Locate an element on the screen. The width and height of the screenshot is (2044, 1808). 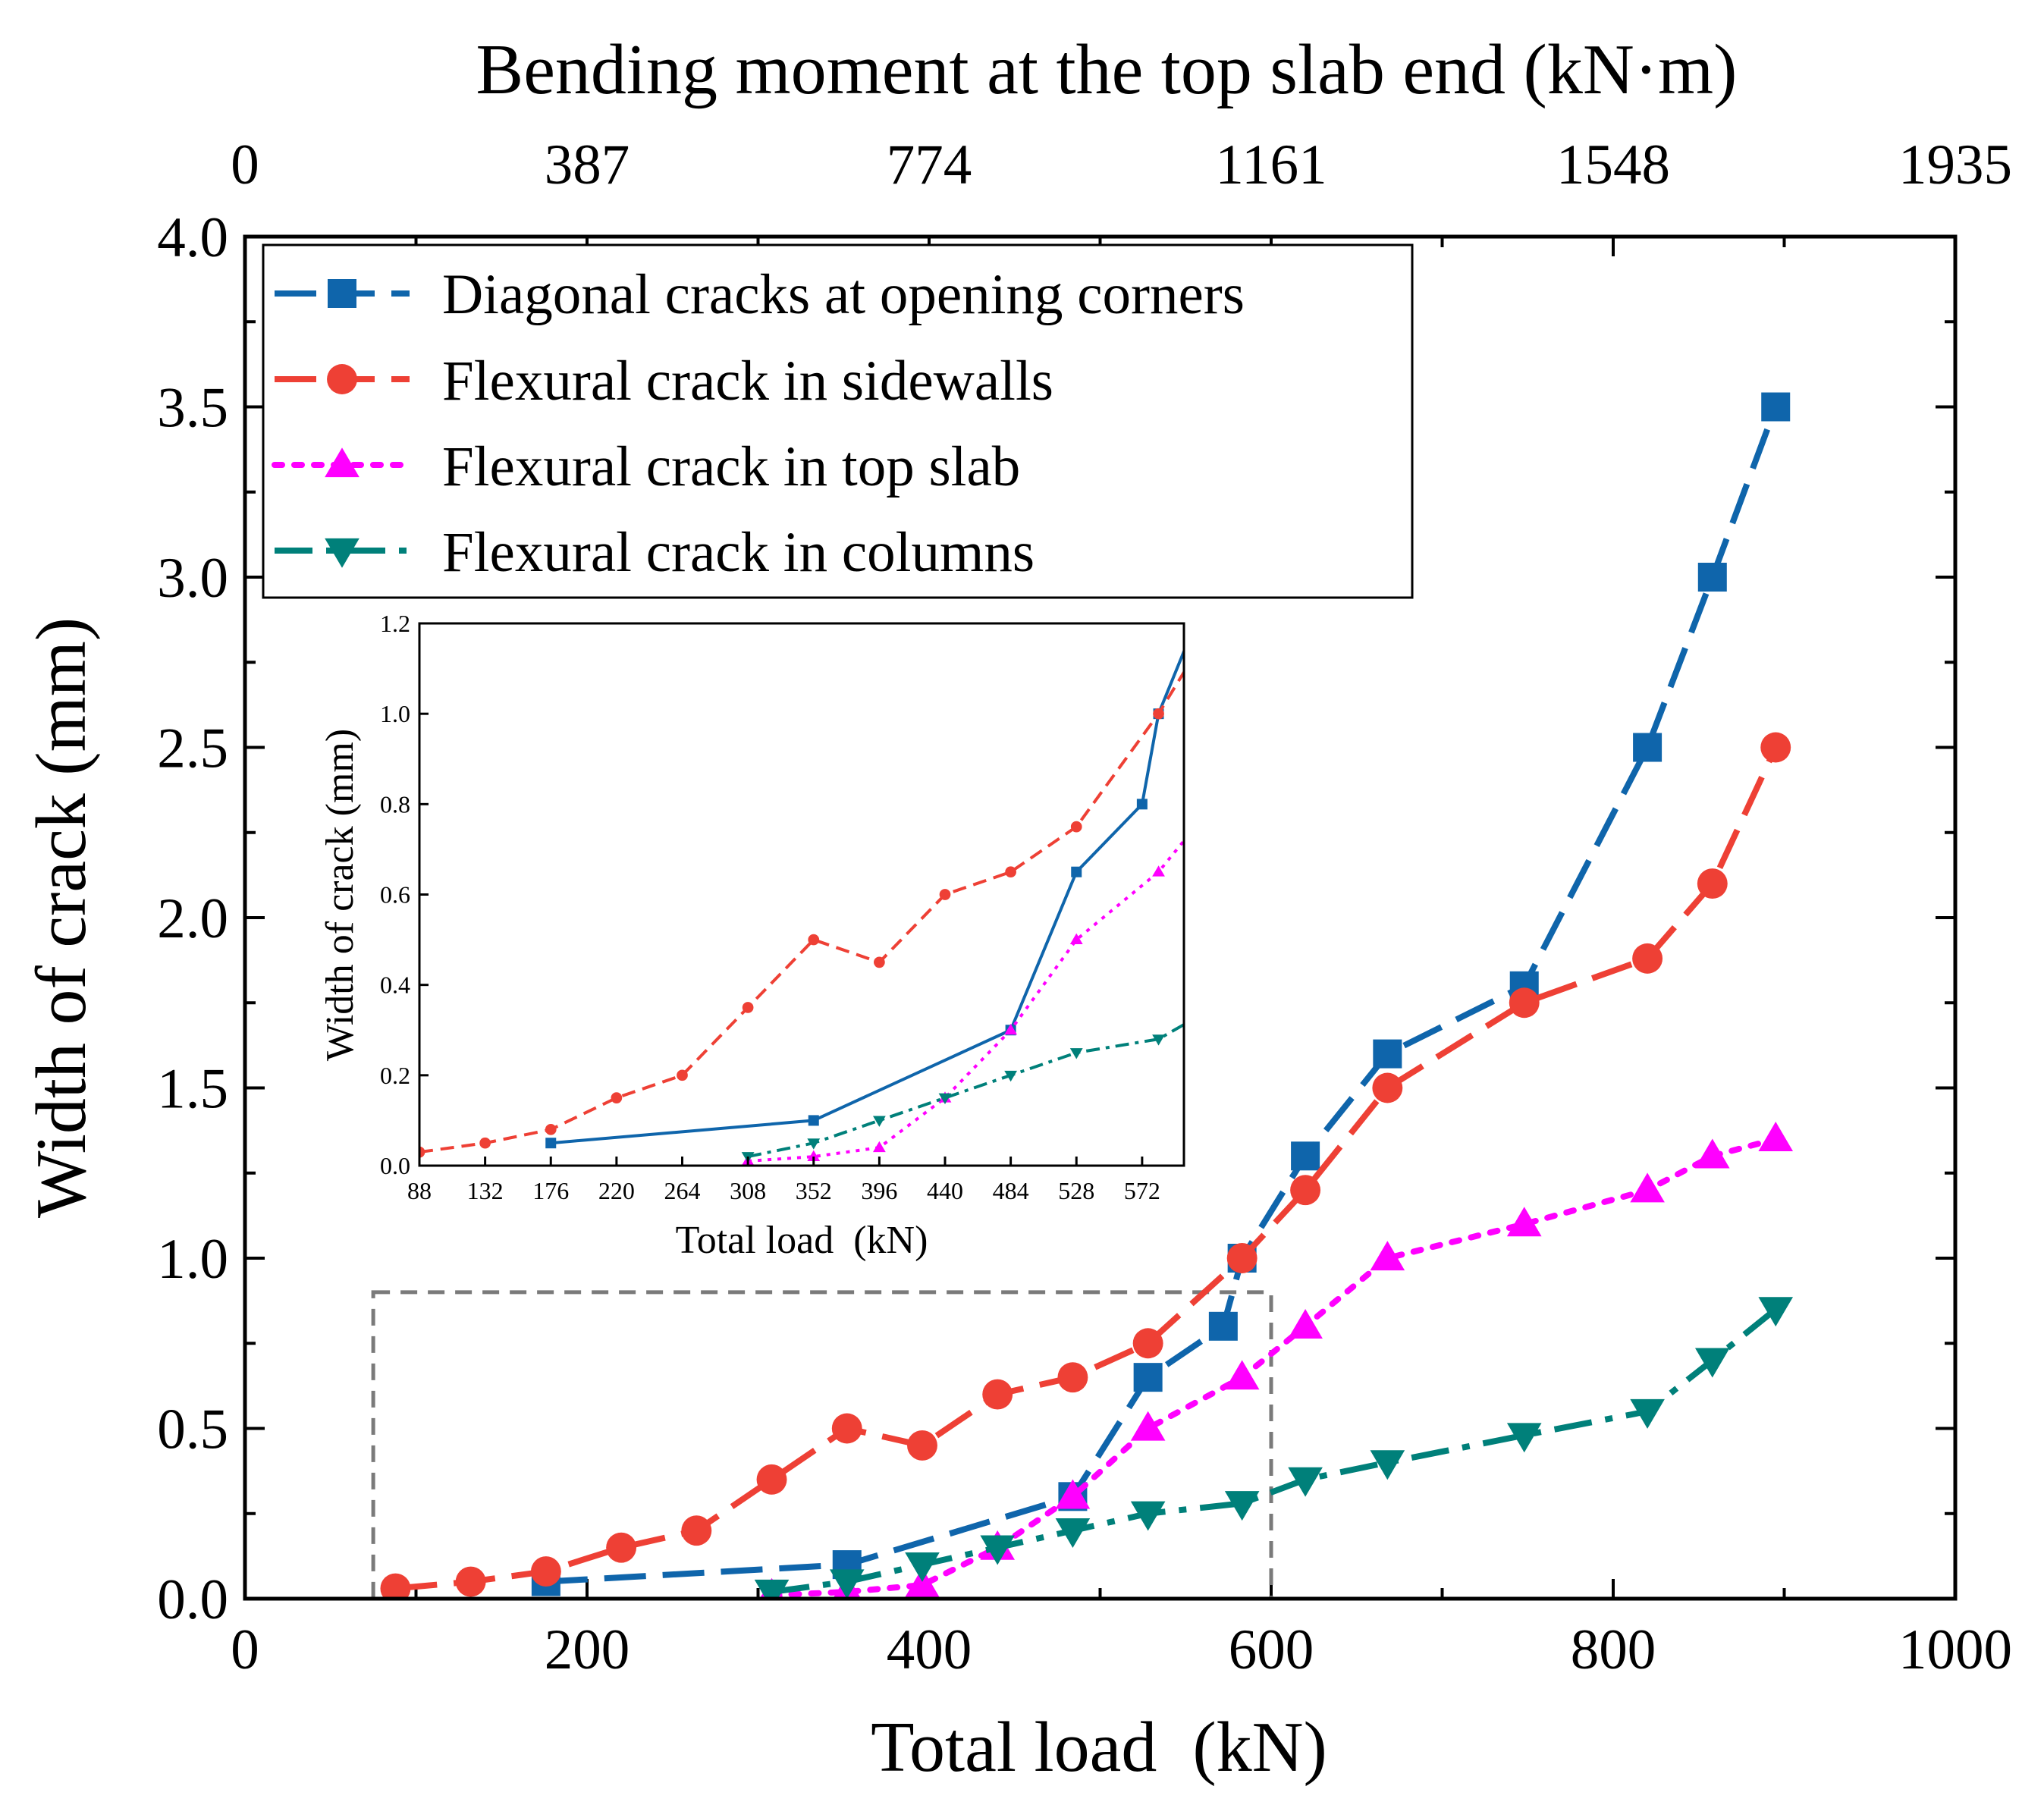
y-tick-label: 2.0 is located at coordinates (193, 919).